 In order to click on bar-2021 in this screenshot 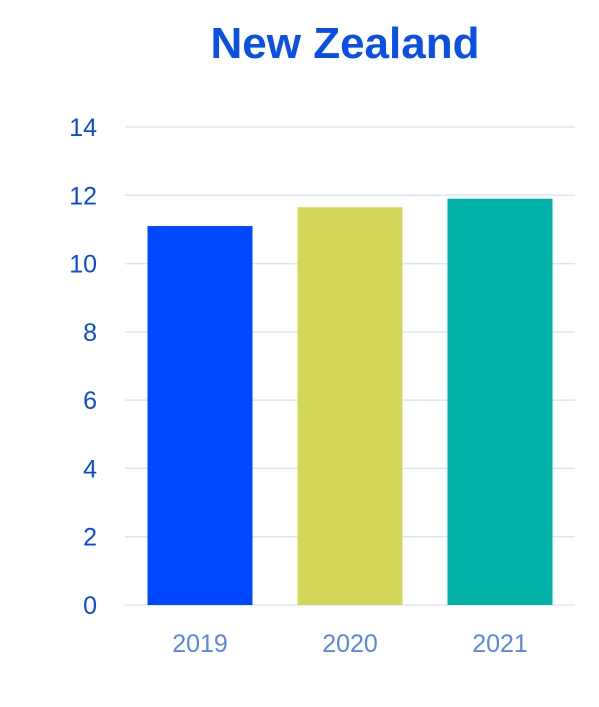, I will do `click(500, 401)`.